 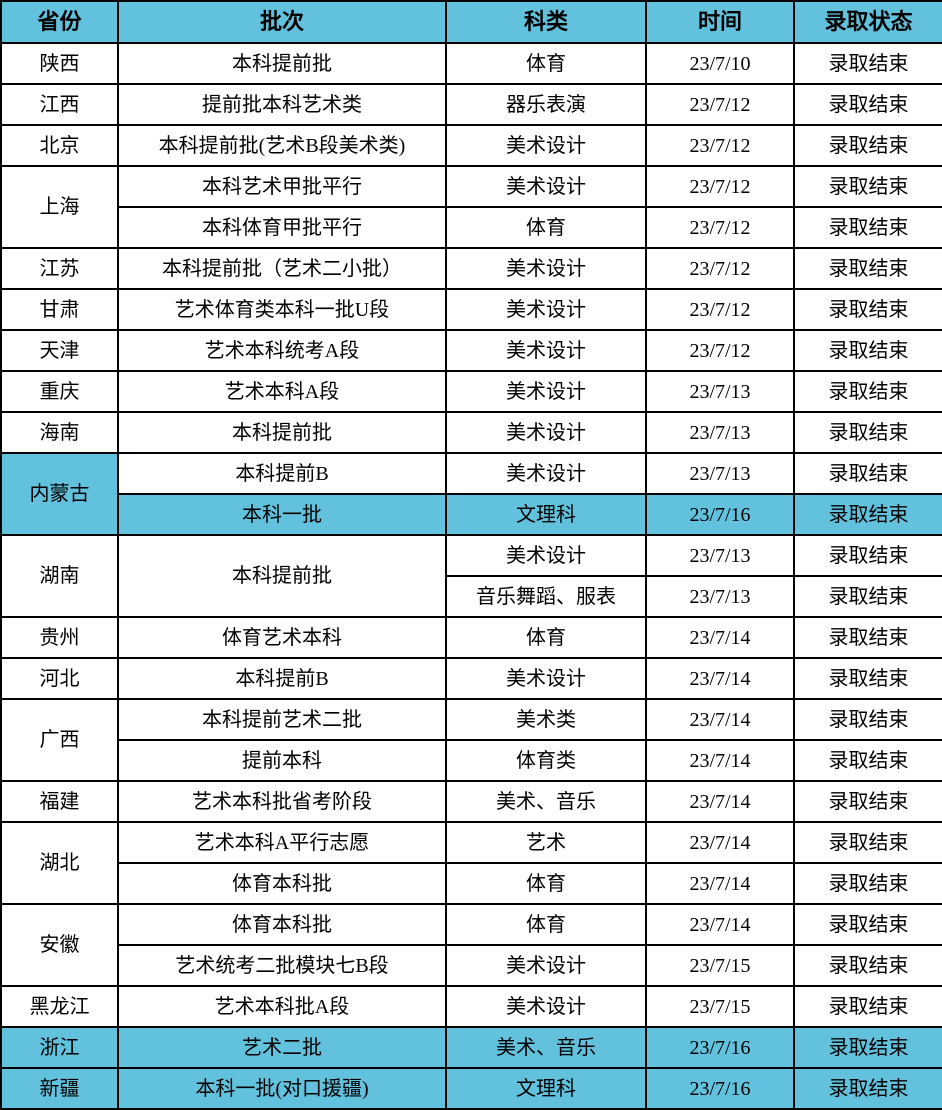 What do you see at coordinates (282, 350) in the screenshot?
I see `cell-batch: 艺术本科统考A段` at bounding box center [282, 350].